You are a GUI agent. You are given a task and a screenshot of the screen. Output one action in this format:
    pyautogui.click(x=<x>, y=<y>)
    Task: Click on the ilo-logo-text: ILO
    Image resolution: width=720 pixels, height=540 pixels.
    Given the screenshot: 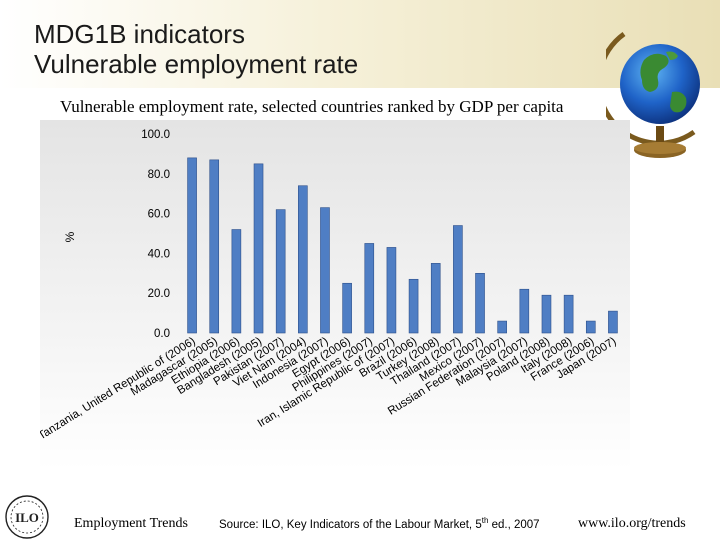 What is the action you would take?
    pyautogui.click(x=27, y=517)
    